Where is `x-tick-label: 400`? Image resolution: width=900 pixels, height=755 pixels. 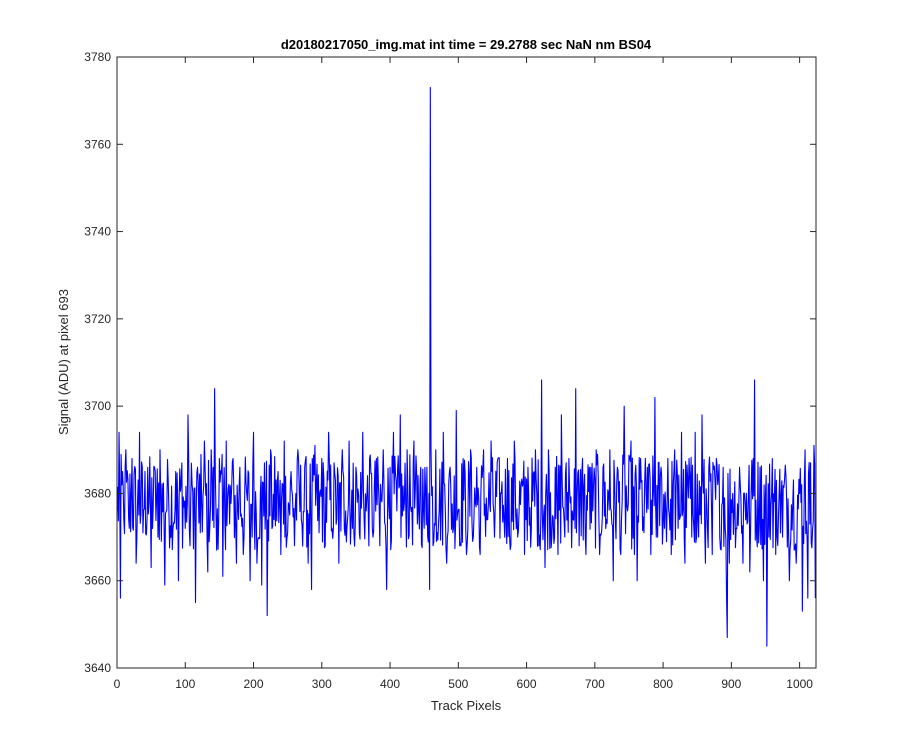 x-tick-label: 400 is located at coordinates (390, 684).